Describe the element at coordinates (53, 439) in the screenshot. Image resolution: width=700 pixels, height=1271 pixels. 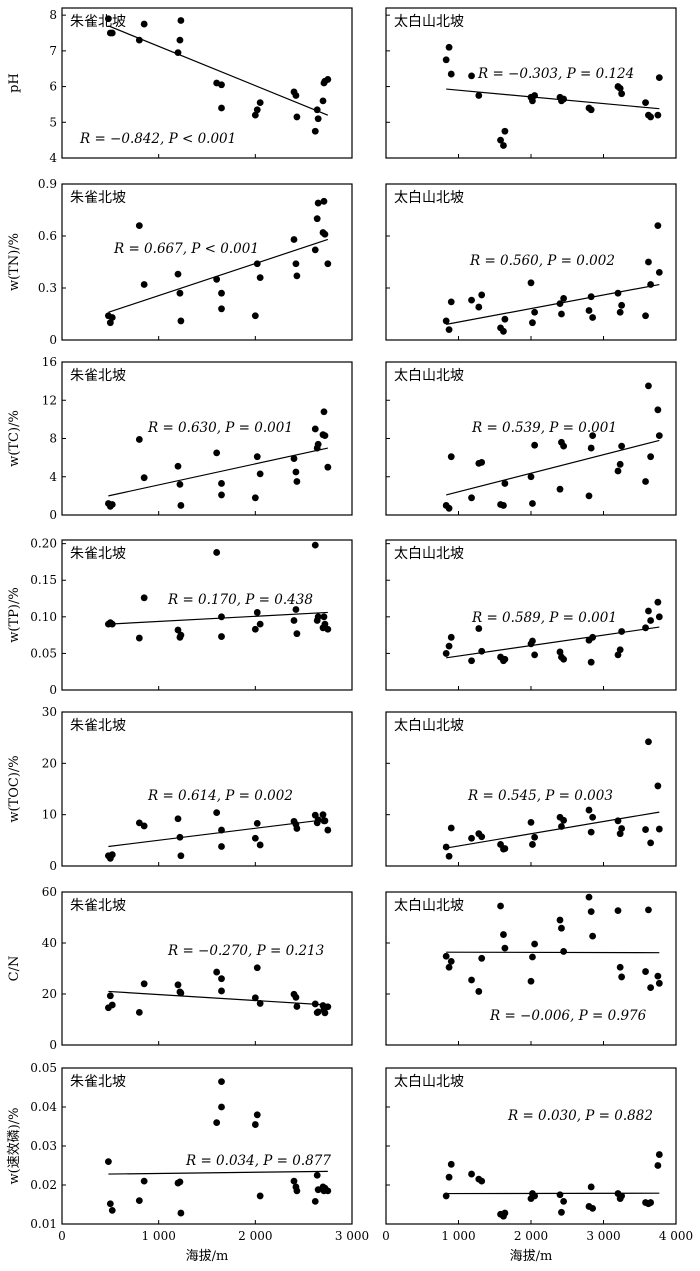
I see `y-tick-label: 8` at that location.